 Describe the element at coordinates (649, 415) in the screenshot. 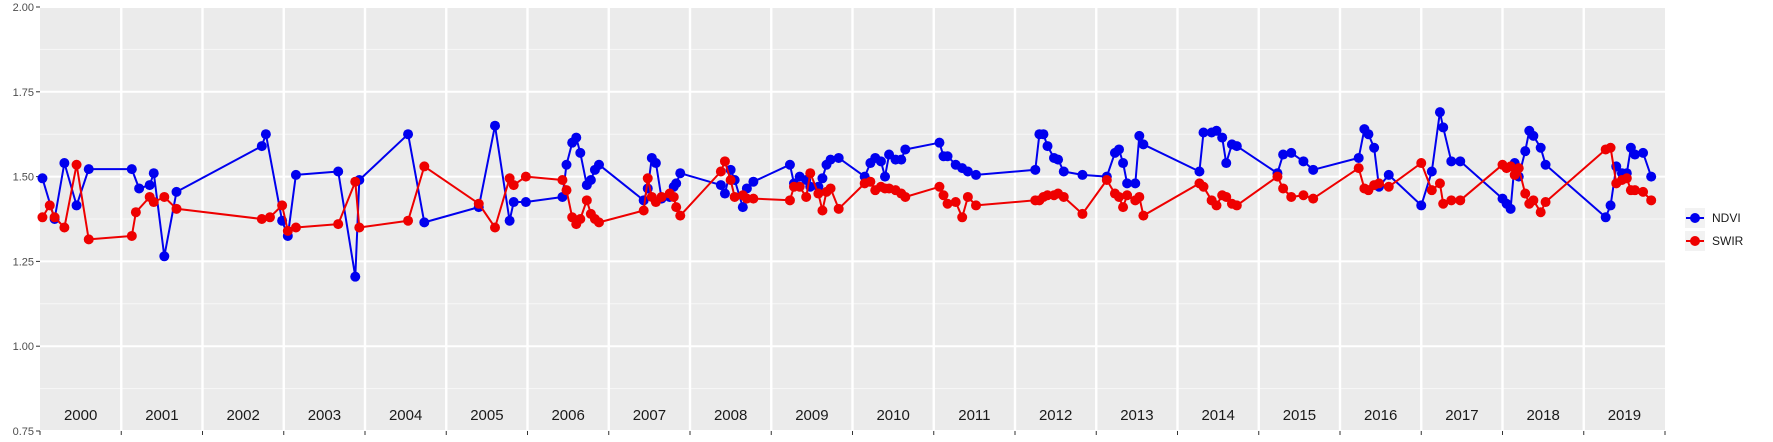

I see `year-label: 2007` at that location.